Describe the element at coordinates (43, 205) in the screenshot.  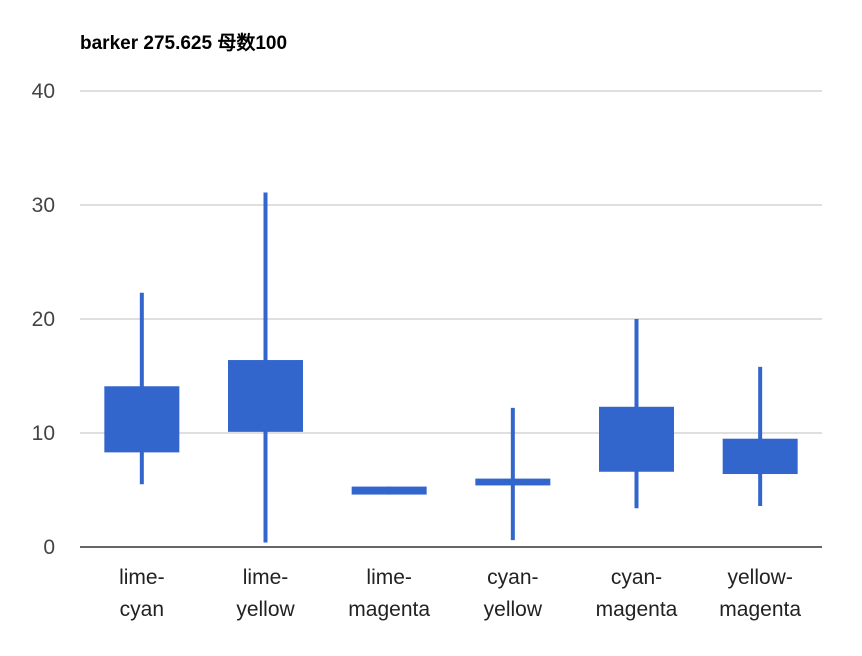
I see `y-tick-label: 30` at that location.